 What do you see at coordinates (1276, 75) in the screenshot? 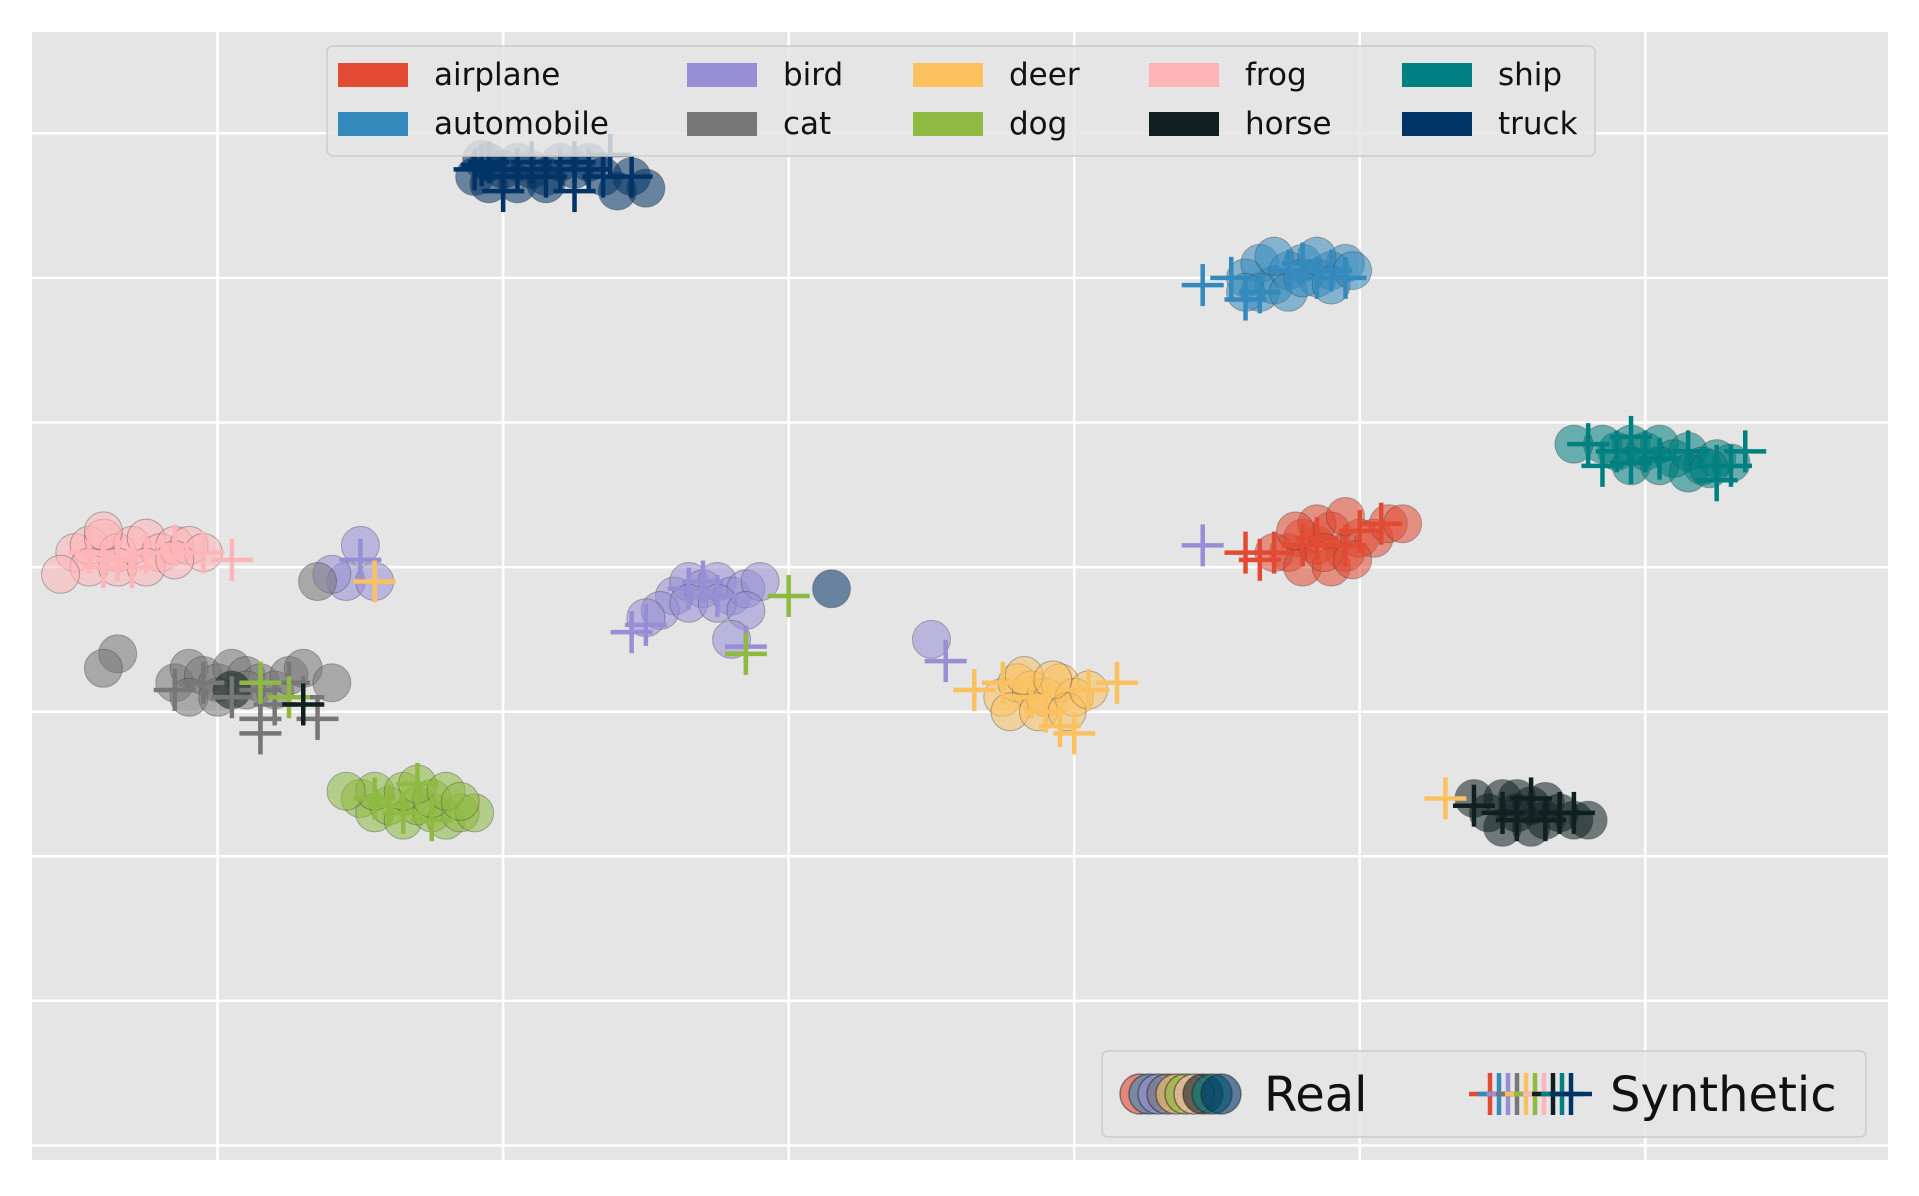
I see `legend-label-frog: frog` at bounding box center [1276, 75].